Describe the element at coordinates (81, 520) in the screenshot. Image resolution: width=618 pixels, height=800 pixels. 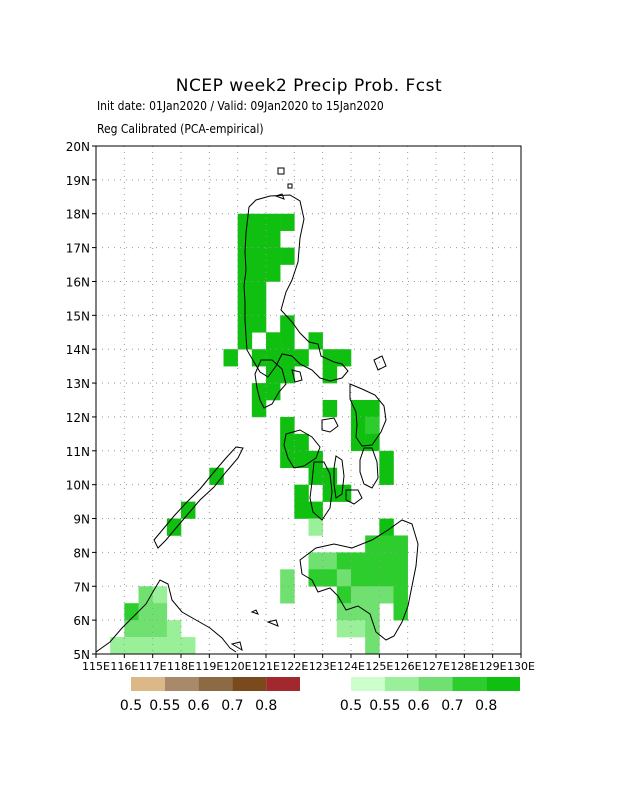
I see `lat-label: 9N` at that location.